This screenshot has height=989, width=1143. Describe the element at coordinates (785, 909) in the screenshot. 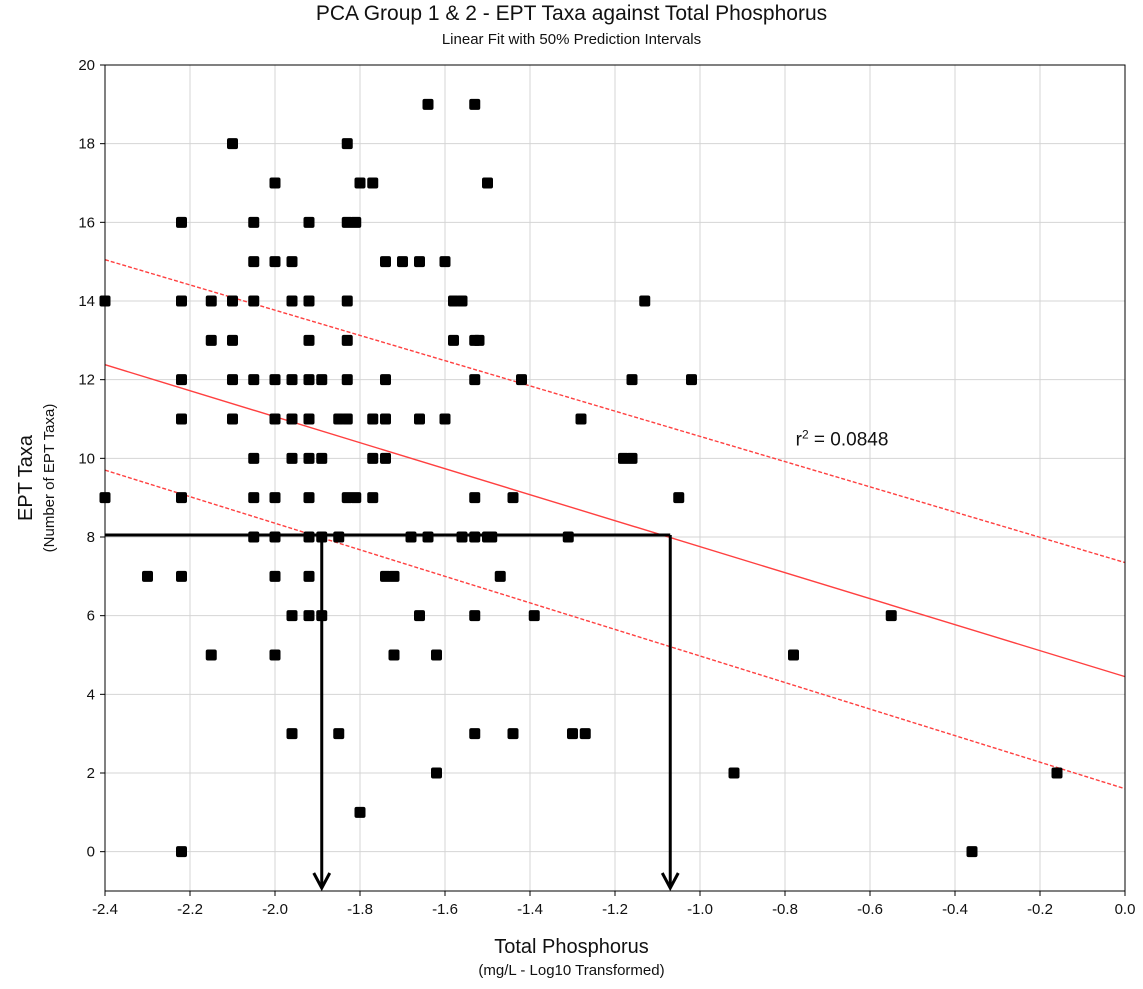

I see `x-tick-label: -0.8` at that location.